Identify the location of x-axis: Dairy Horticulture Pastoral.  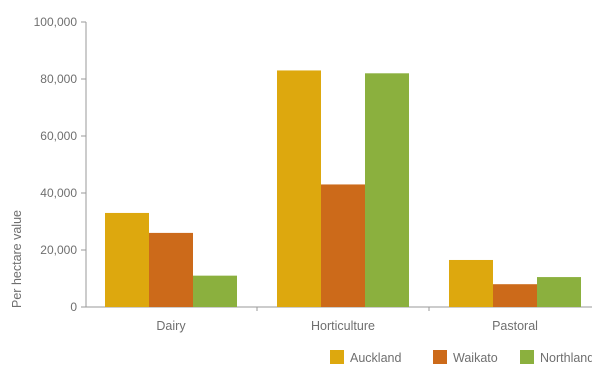
(339, 319).